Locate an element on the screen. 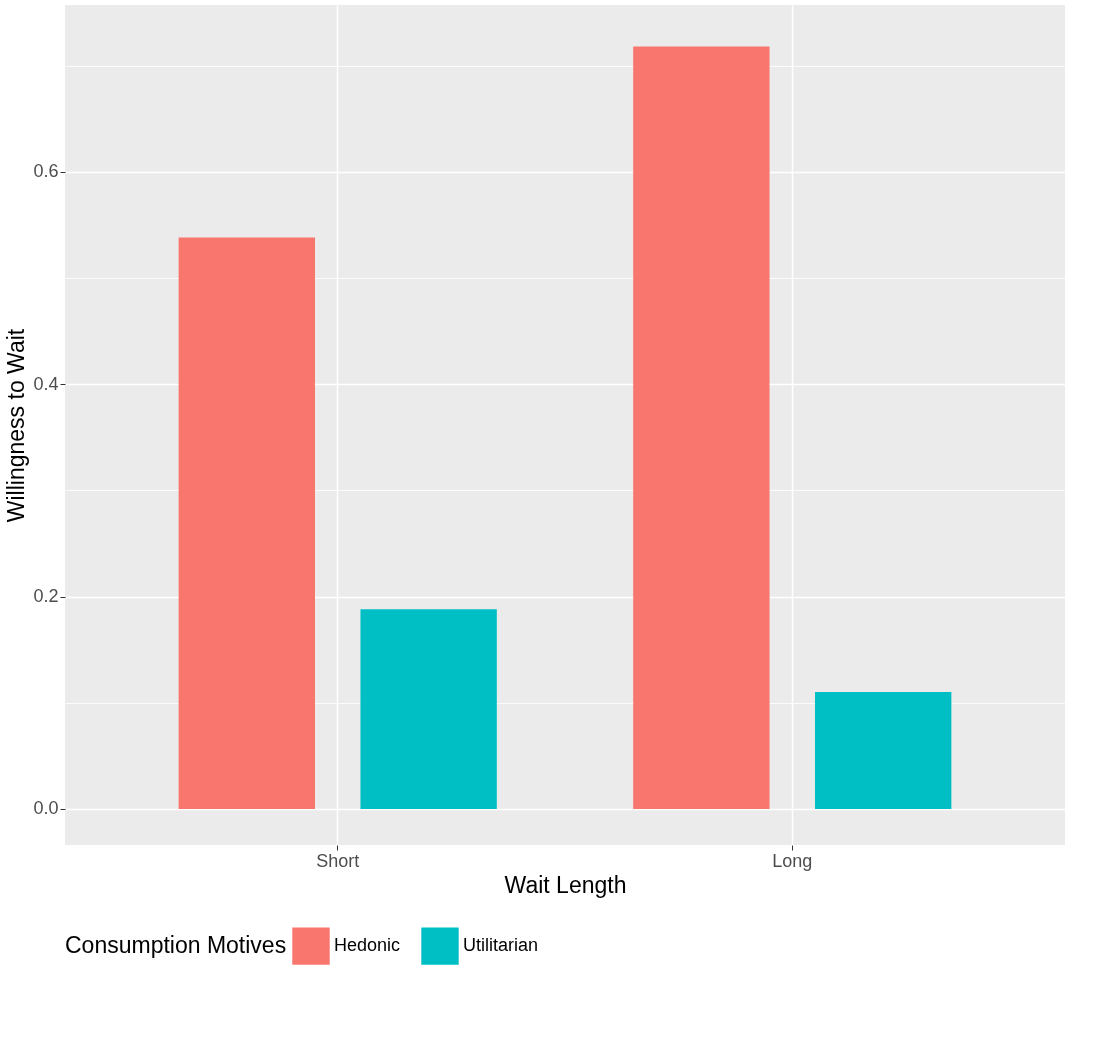  x-axis-title: Wait Length is located at coordinates (565, 884).